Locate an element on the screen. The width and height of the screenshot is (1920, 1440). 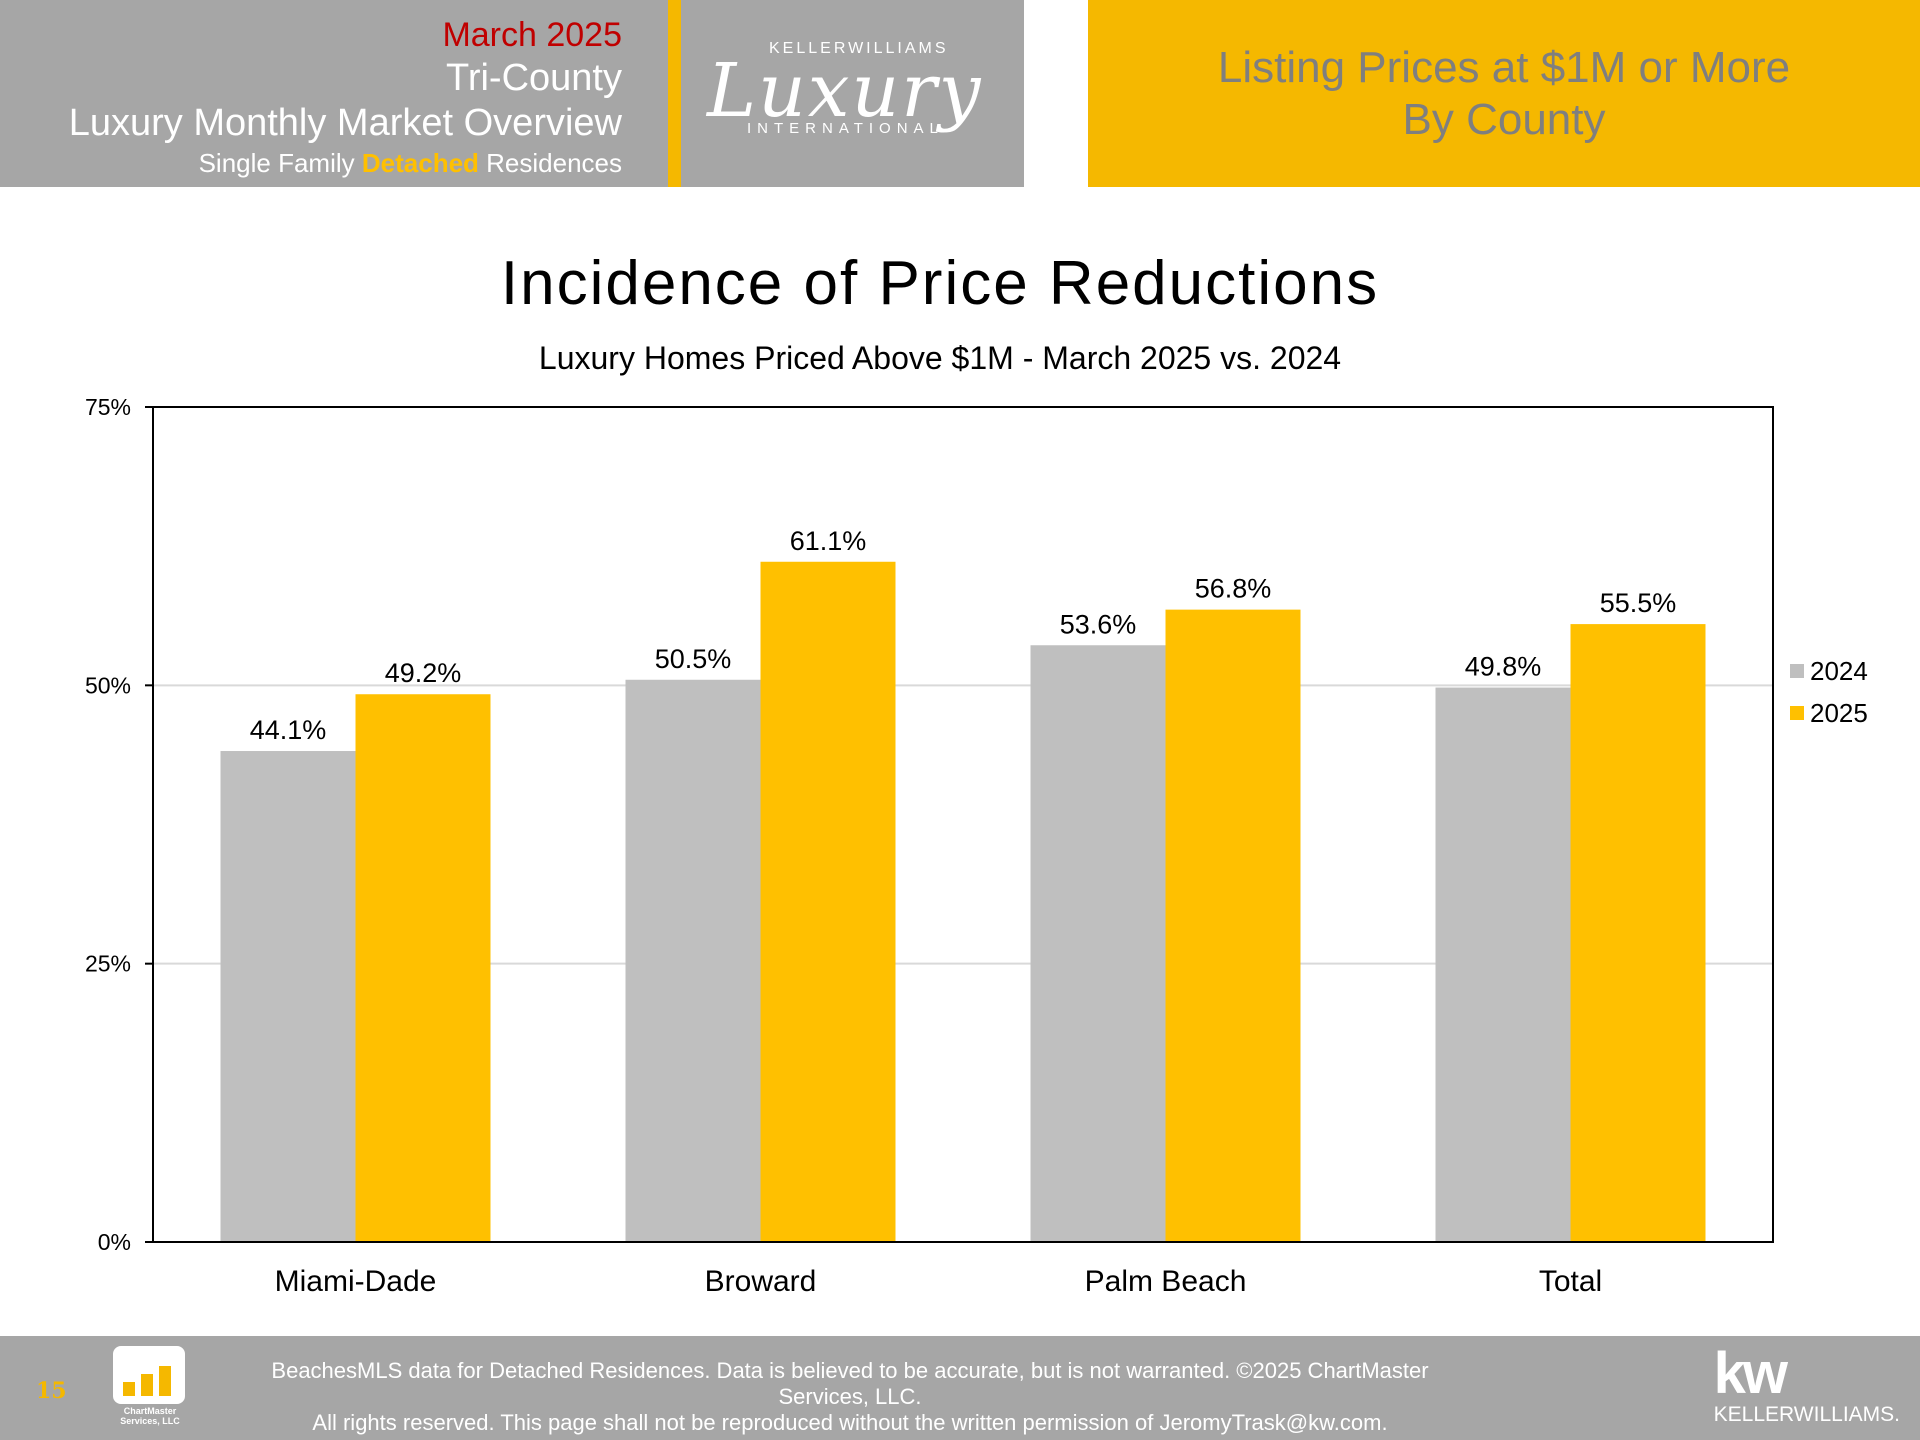
kw-luxury-logo: KELLERWILLIAMS Luxury INTERNATIONAL is located at coordinates (852, 93).